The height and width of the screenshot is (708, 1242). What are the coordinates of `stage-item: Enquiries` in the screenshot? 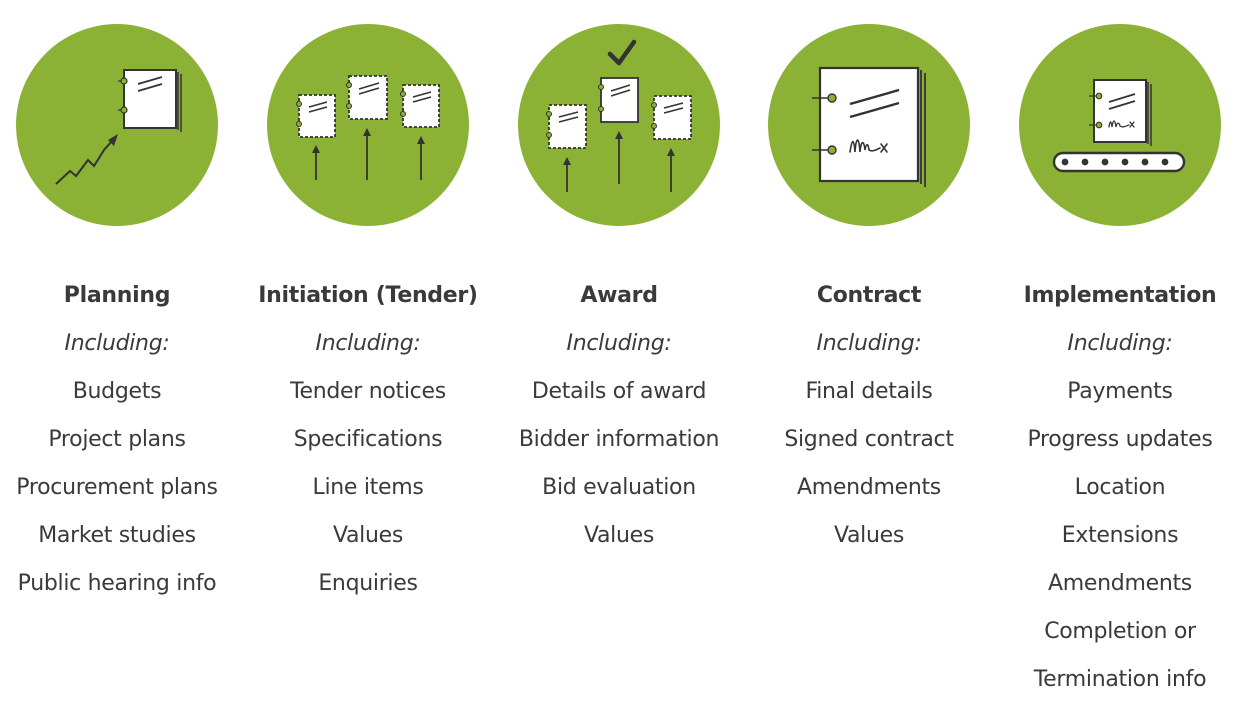 It's located at (368, 583).